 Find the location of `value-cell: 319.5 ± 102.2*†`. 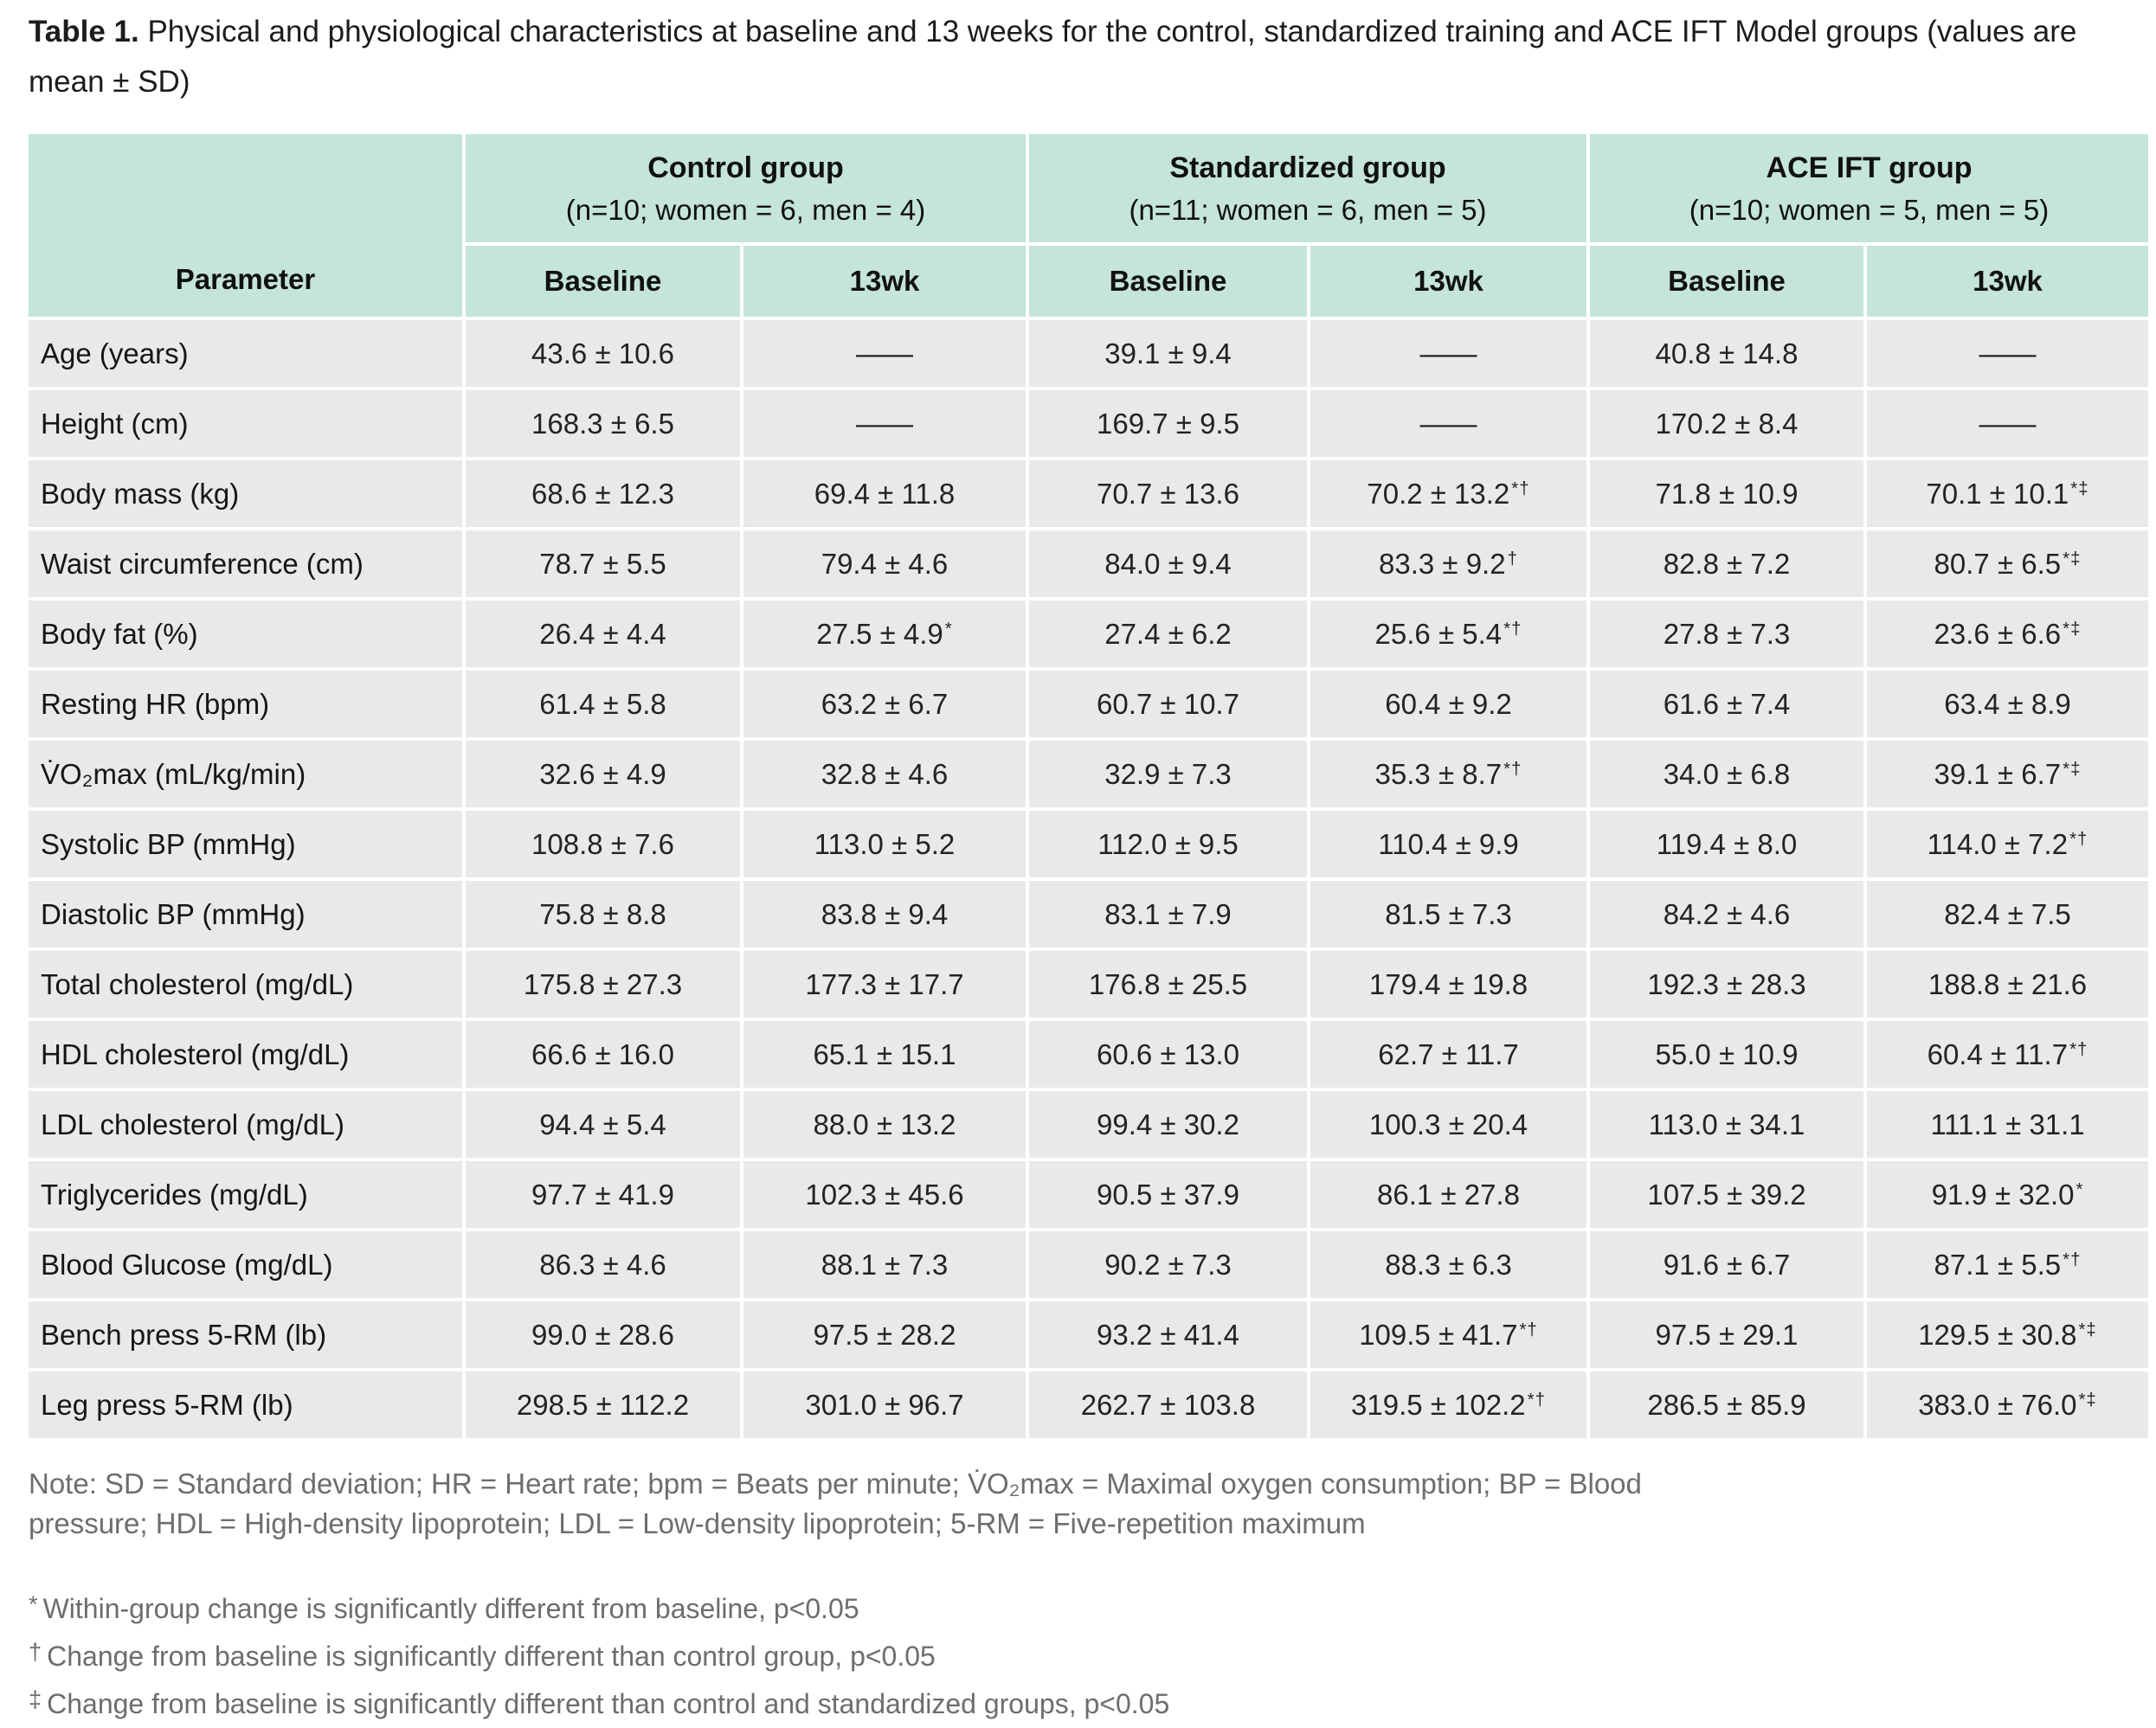

value-cell: 319.5 ± 102.2*† is located at coordinates (1448, 1404).